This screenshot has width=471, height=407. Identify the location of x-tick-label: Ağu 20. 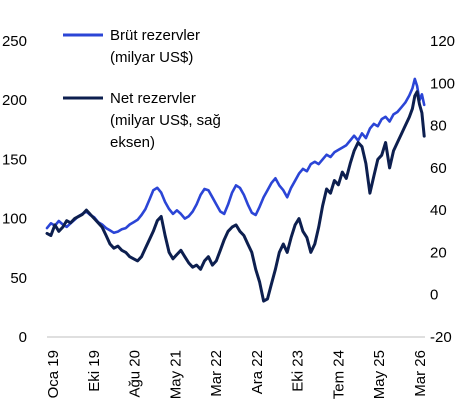
(135, 374).